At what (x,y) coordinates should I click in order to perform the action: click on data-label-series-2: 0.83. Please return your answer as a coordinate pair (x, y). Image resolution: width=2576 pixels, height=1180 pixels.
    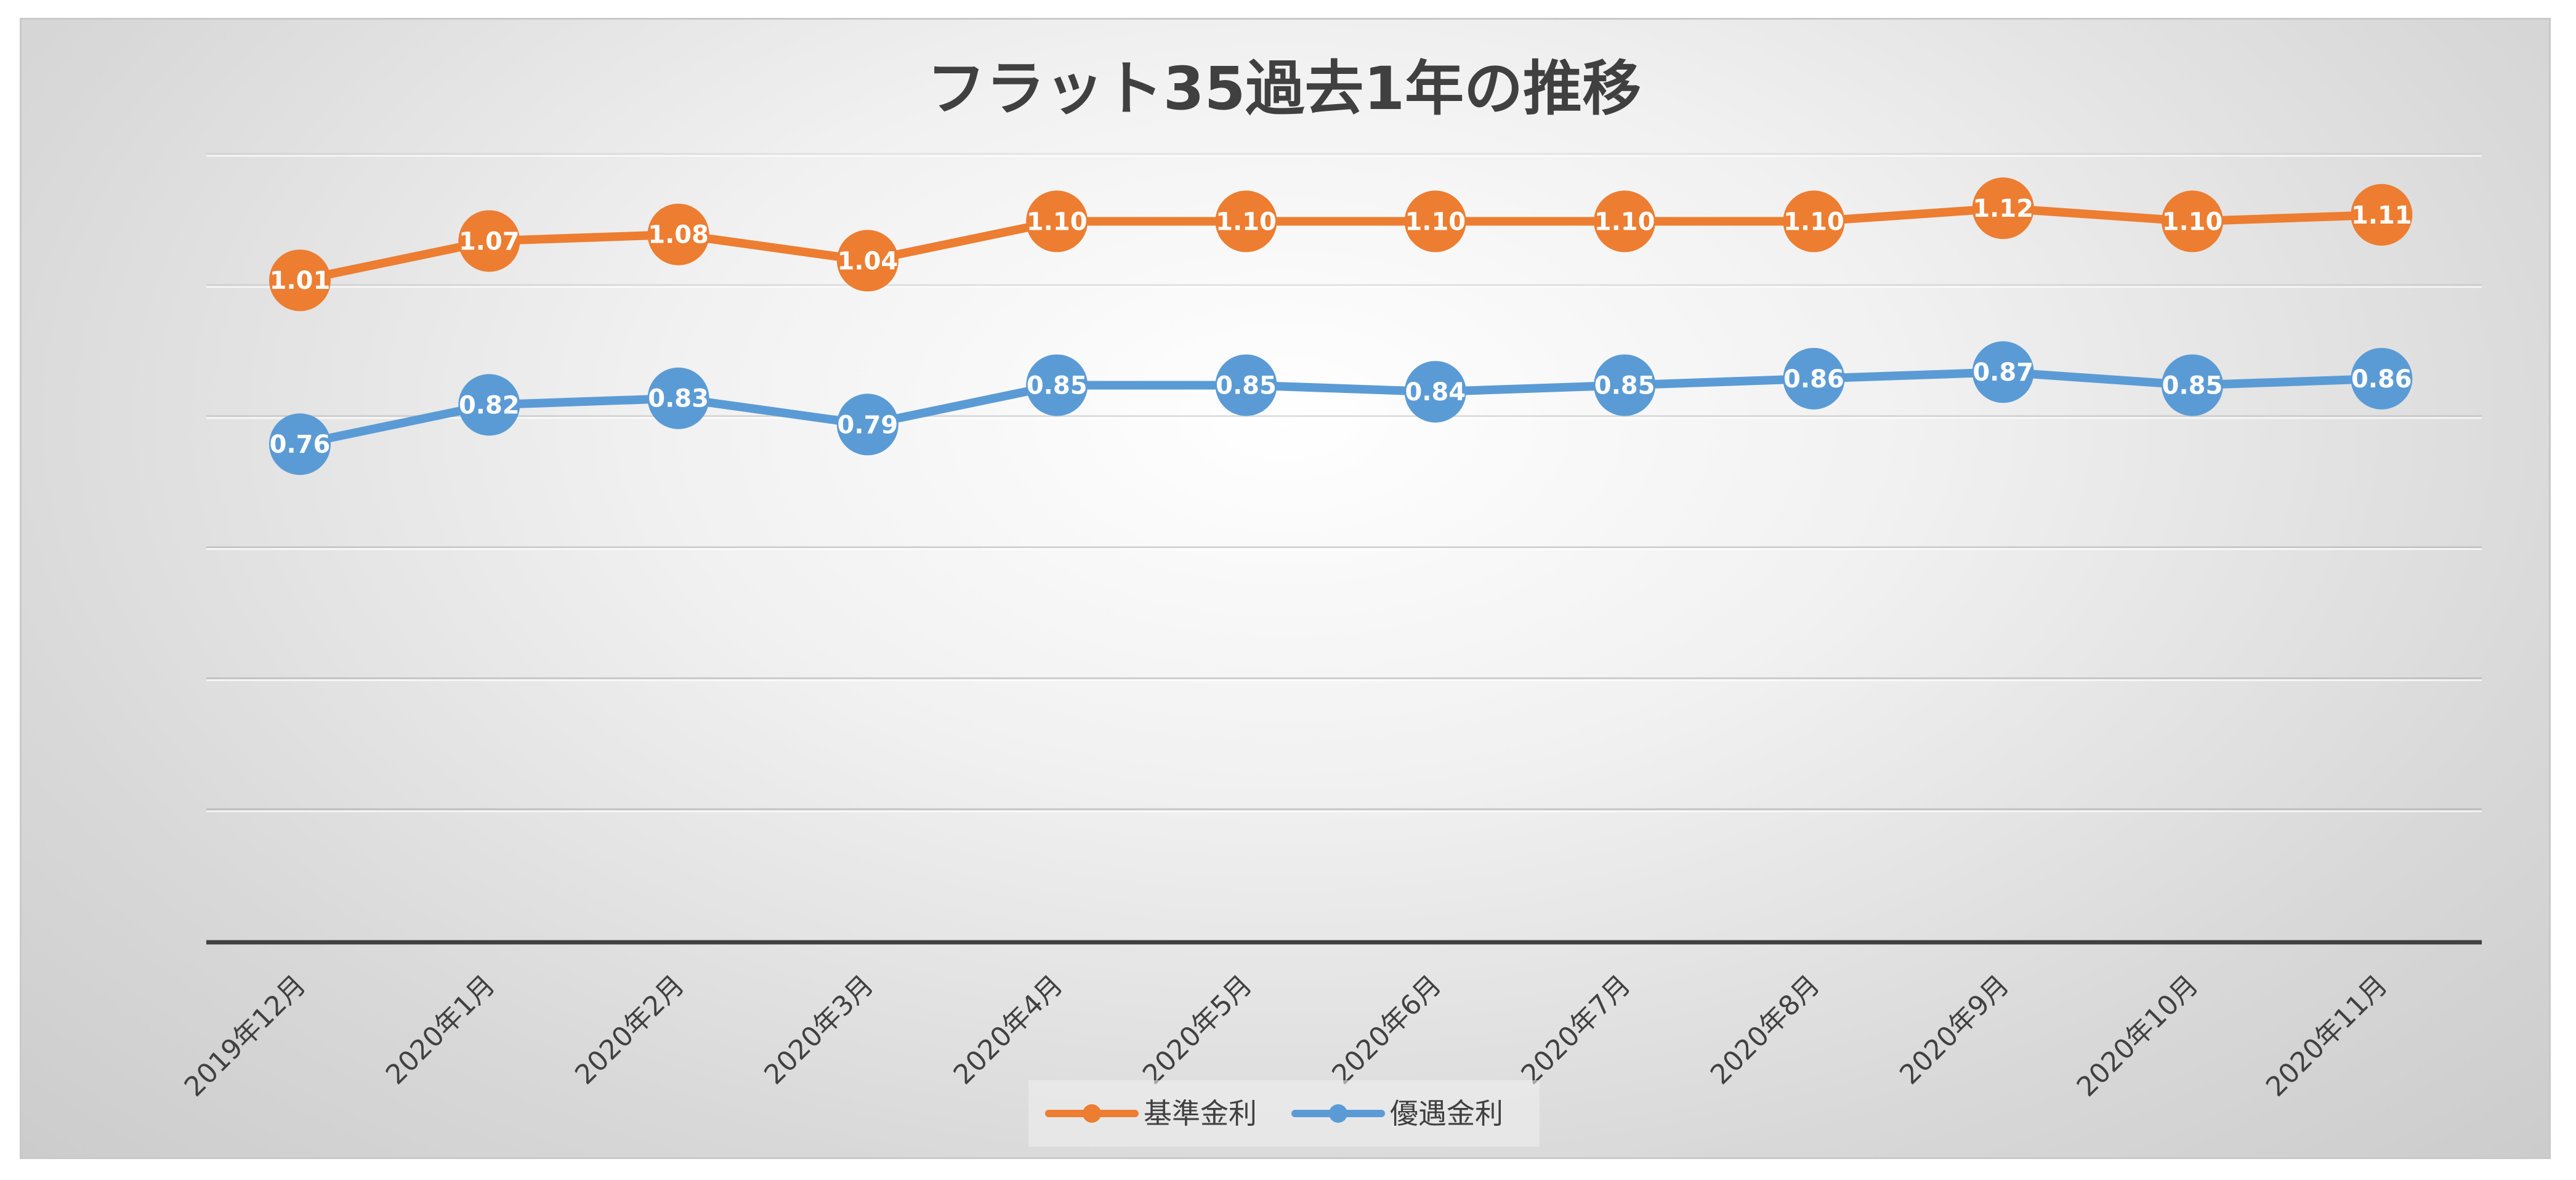
    Looking at the image, I should click on (678, 399).